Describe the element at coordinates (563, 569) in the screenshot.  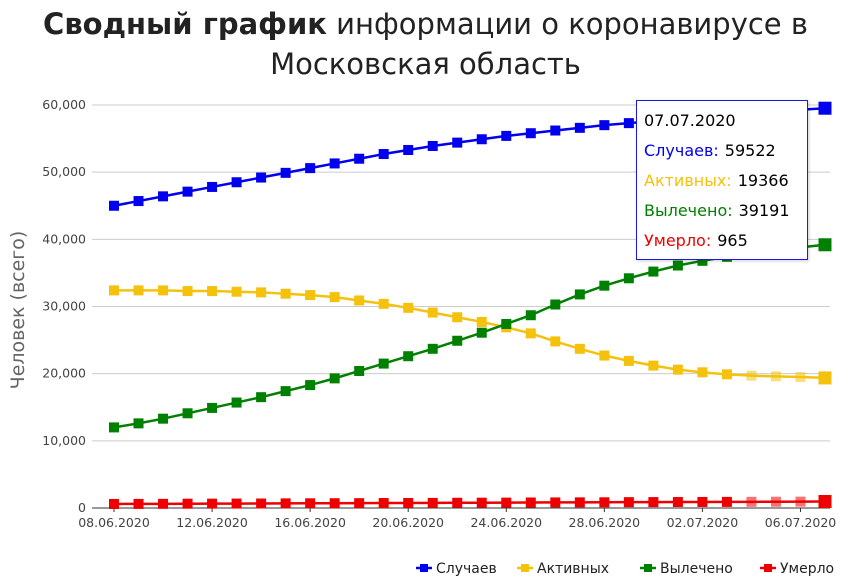
I see `legend-item-active: Активных` at that location.